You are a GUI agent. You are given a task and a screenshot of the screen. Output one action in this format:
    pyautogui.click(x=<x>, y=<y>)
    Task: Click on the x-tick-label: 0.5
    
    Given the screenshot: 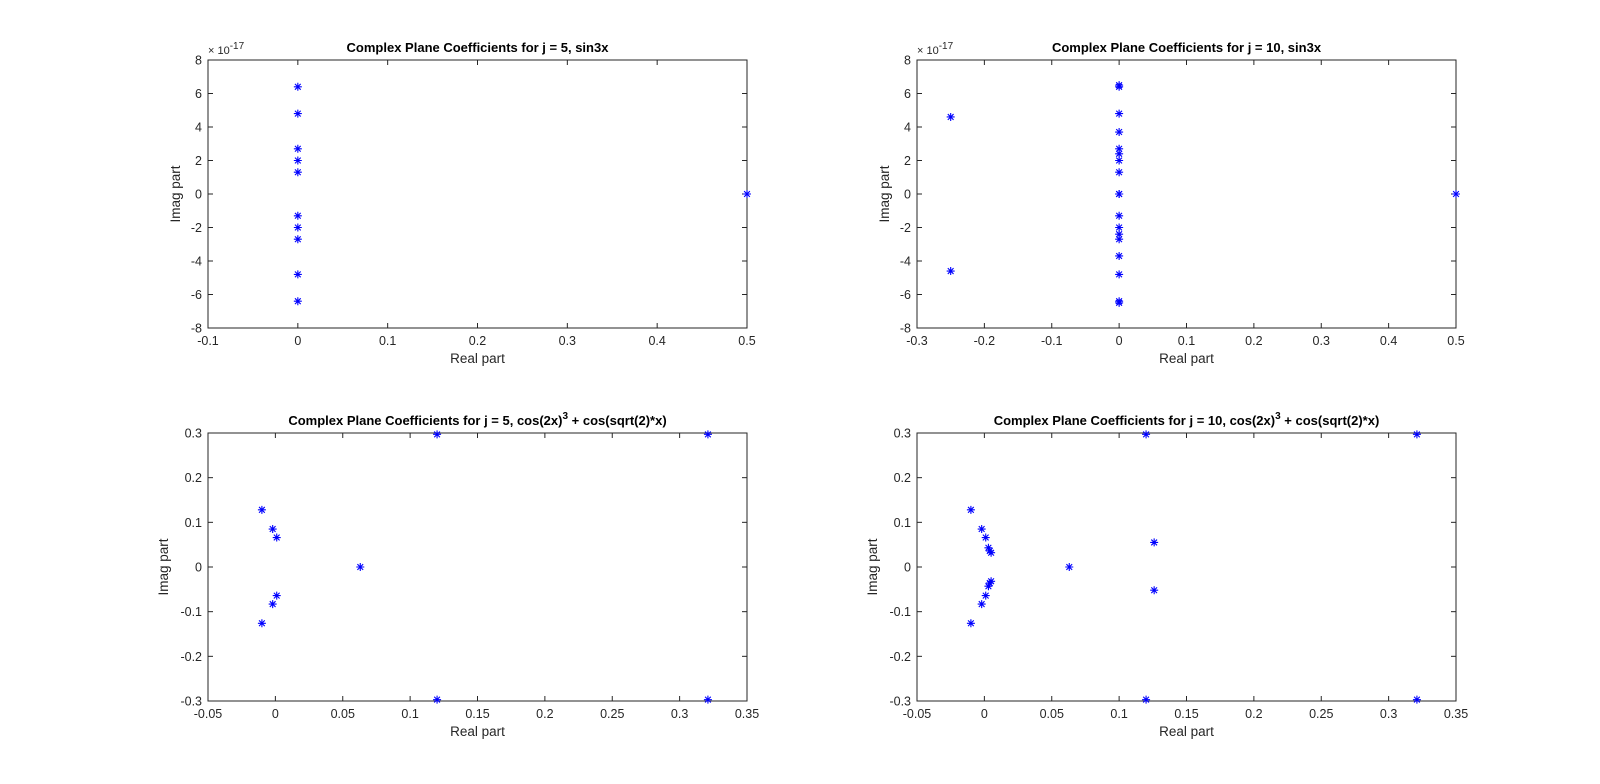 What is the action you would take?
    pyautogui.click(x=746, y=341)
    